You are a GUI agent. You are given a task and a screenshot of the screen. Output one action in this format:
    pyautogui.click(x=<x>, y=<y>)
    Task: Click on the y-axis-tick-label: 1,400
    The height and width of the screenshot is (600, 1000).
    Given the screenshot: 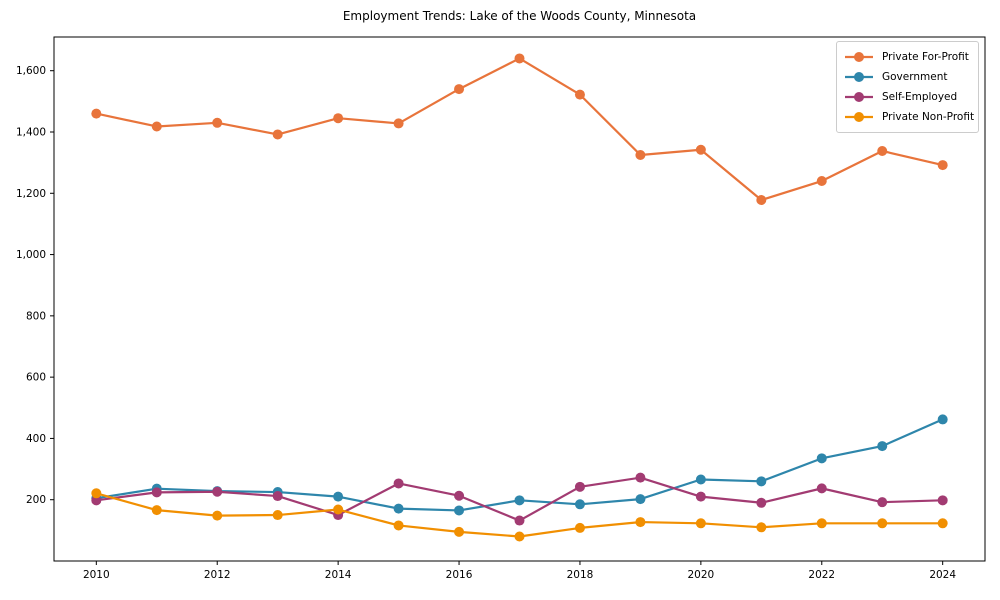 What is the action you would take?
    pyautogui.click(x=31, y=132)
    